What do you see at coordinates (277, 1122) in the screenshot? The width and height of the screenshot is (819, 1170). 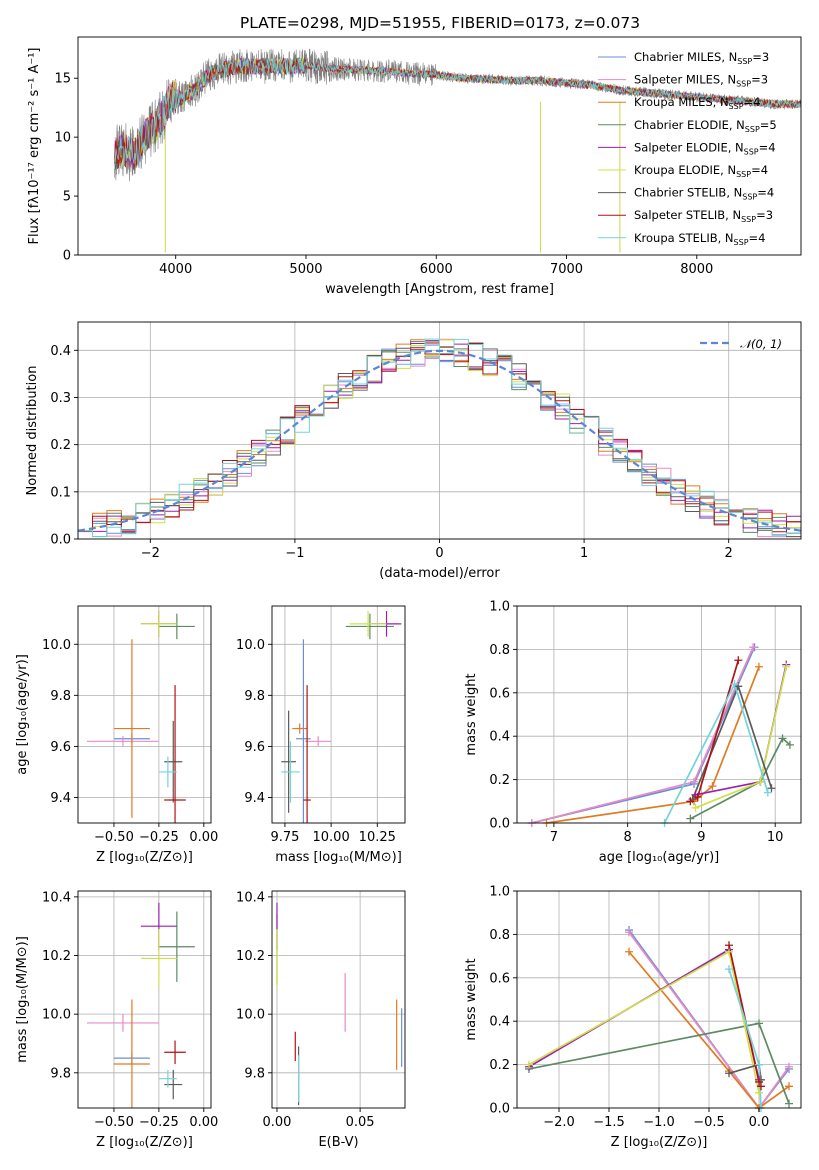 I see `mass-vs-ebv-panel-xtick-label: 0.00` at bounding box center [277, 1122].